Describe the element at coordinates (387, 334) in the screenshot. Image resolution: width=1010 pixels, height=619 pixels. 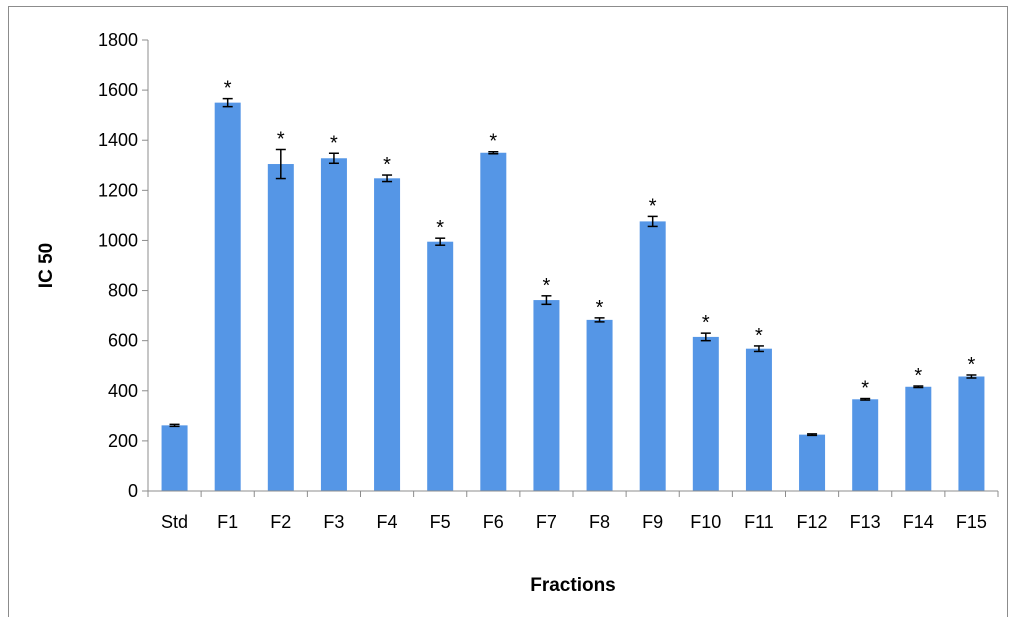
I see `bar-f4` at that location.